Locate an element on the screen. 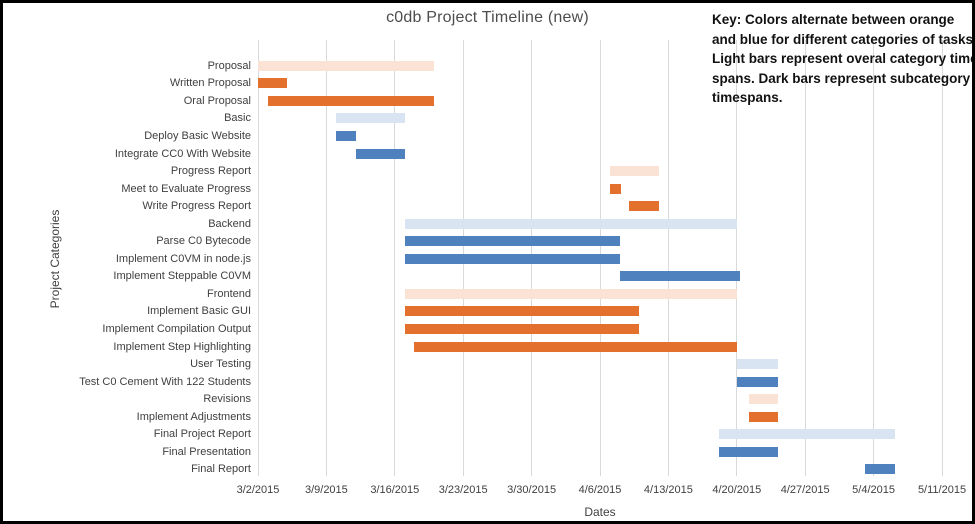 The image size is (975, 524). gantt-bar-integrate-cc0-with-website is located at coordinates (380, 153).